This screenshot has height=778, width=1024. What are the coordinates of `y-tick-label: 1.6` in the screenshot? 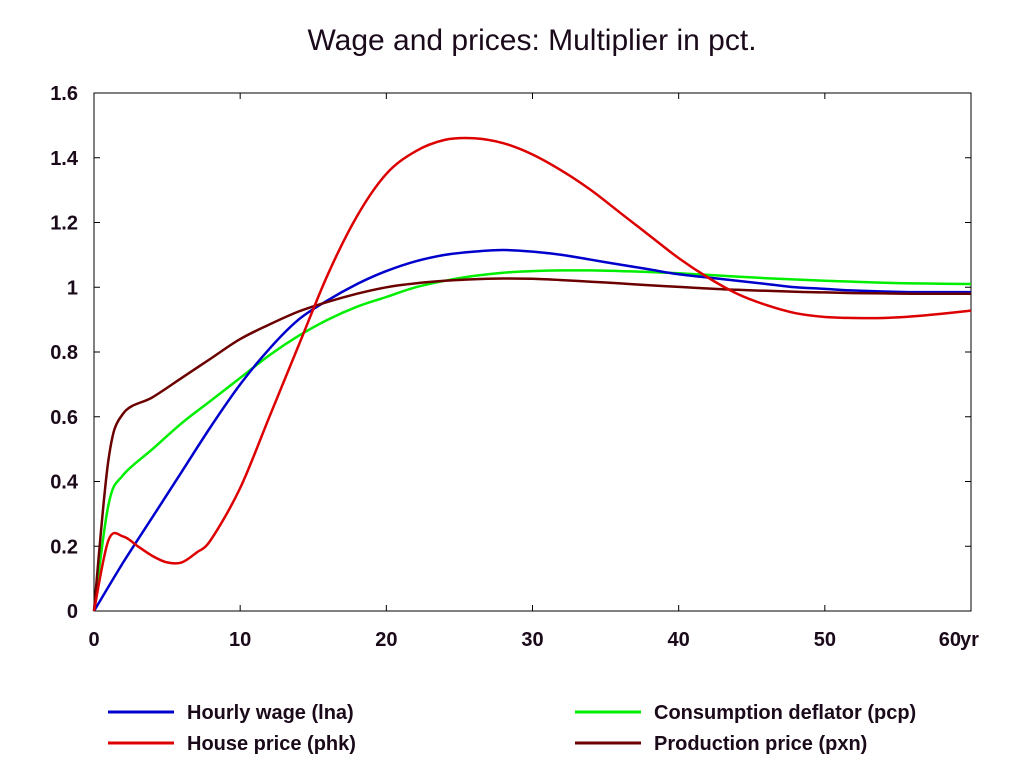 It's located at (64, 94).